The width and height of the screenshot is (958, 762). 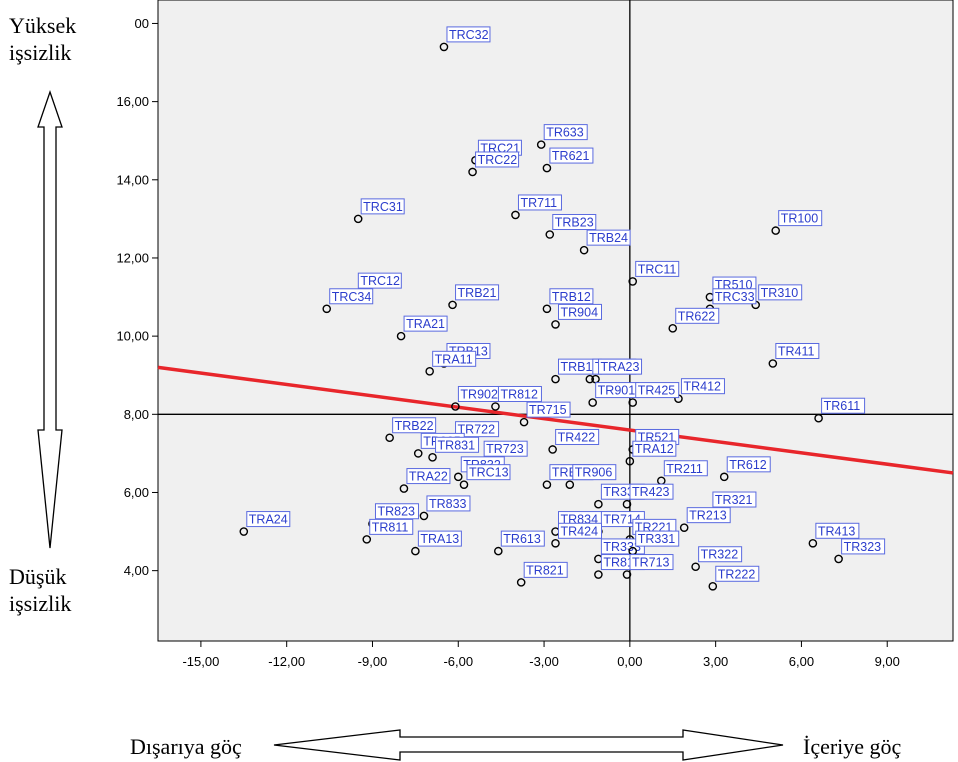 I want to click on point-label: TRC34, so click(x=352, y=297).